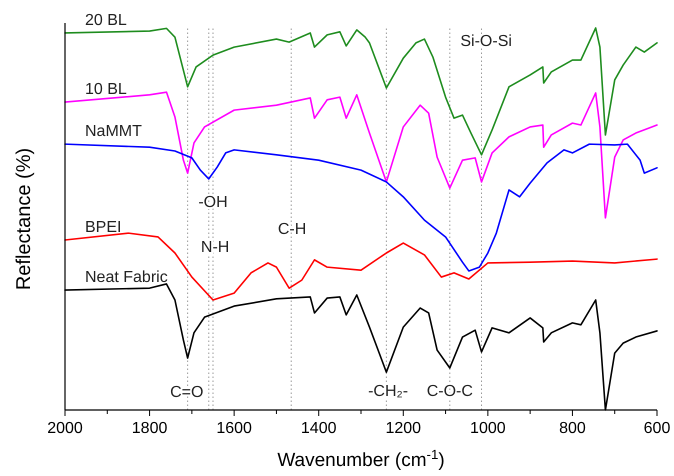 The height and width of the screenshot is (476, 674). What do you see at coordinates (150, 428) in the screenshot?
I see `x-tick-label: 1800` at bounding box center [150, 428].